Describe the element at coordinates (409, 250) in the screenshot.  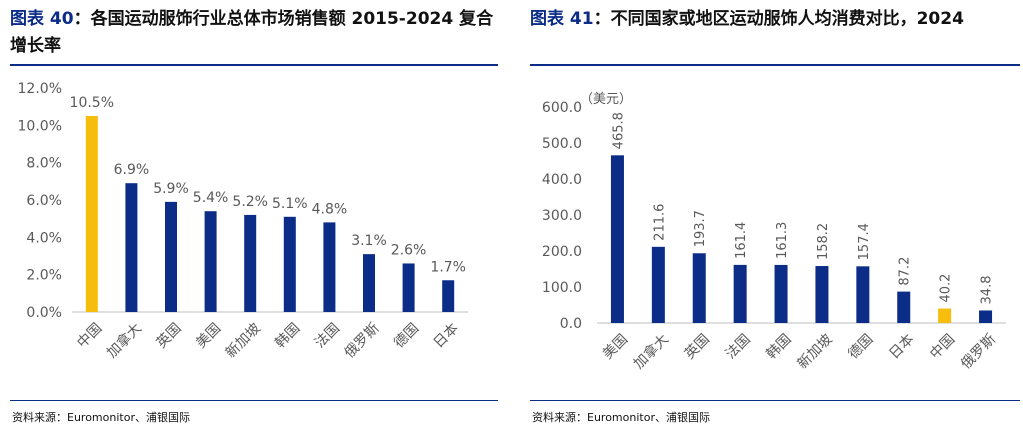
I see `bar-value-label: 2.6%` at that location.